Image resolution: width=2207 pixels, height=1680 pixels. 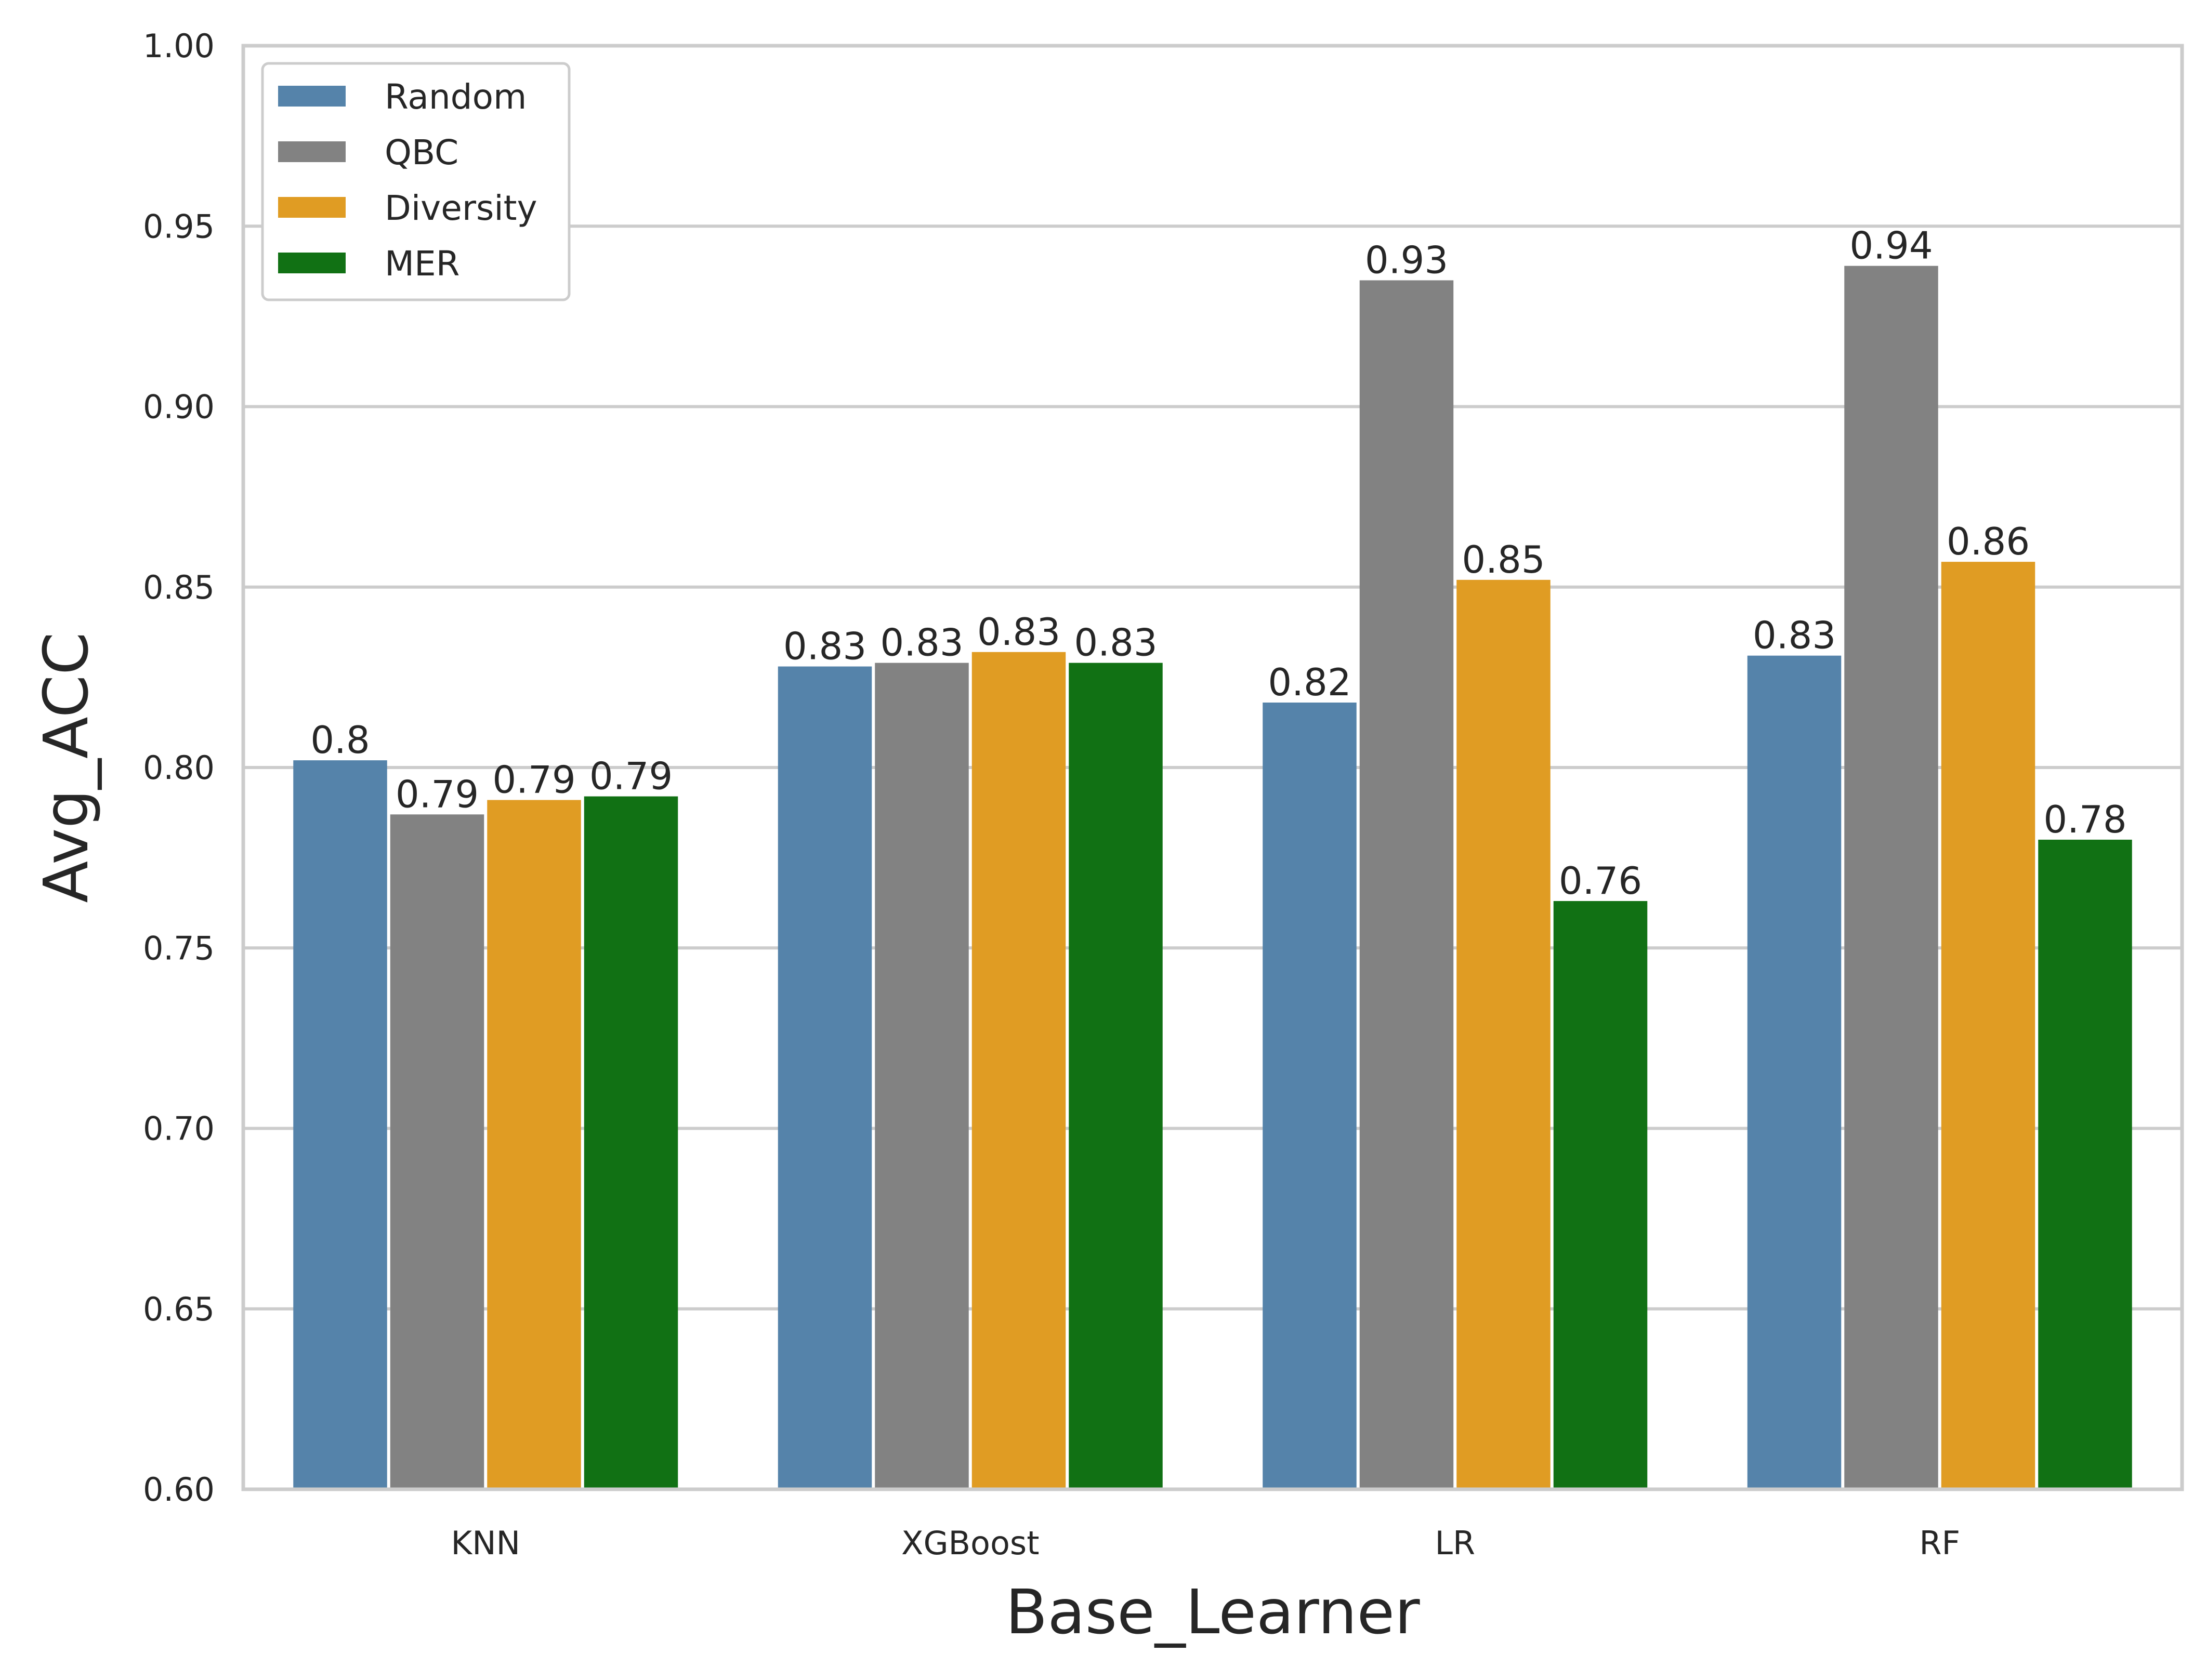 What do you see at coordinates (179, 226) in the screenshot?
I see `y-tick-label: 0.95` at bounding box center [179, 226].